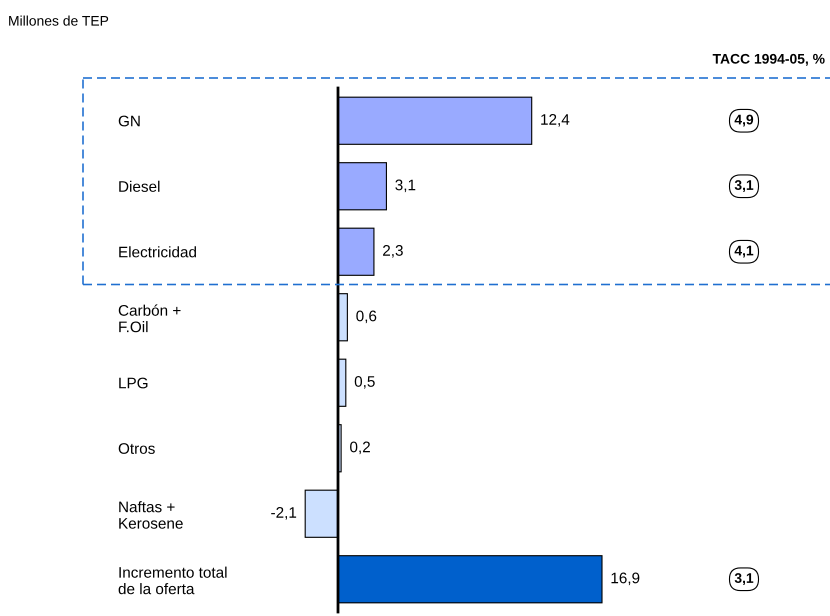 This screenshot has height=616, width=830. What do you see at coordinates (172, 580) in the screenshot?
I see `y-tick-label: Incremento total de la oferta` at bounding box center [172, 580].